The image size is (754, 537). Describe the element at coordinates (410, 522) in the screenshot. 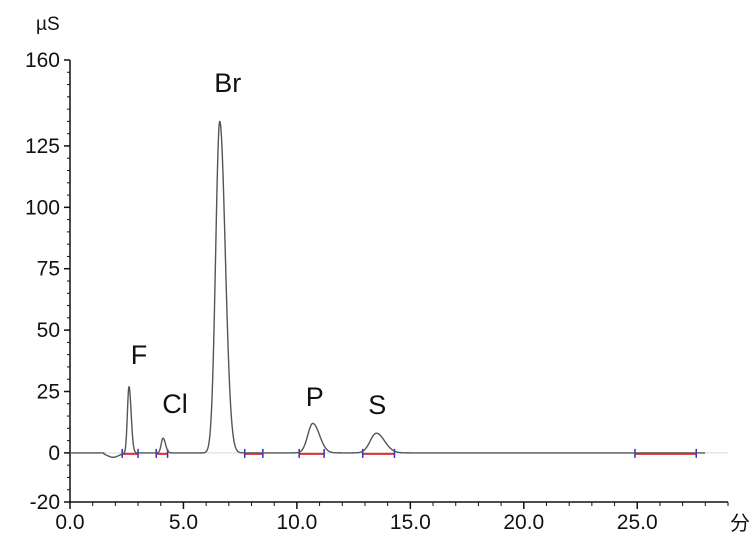

I see `x-tick-label: 15.0` at that location.